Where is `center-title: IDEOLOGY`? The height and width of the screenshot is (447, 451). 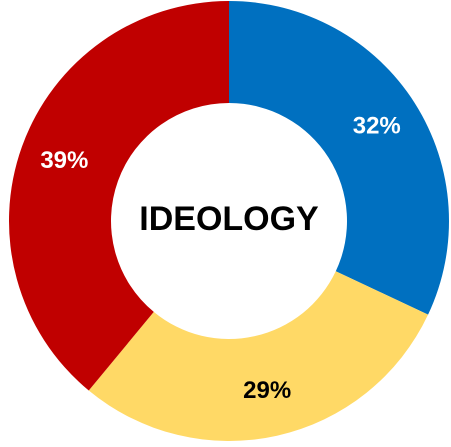
center-title: IDEOLOGY is located at coordinates (229, 219).